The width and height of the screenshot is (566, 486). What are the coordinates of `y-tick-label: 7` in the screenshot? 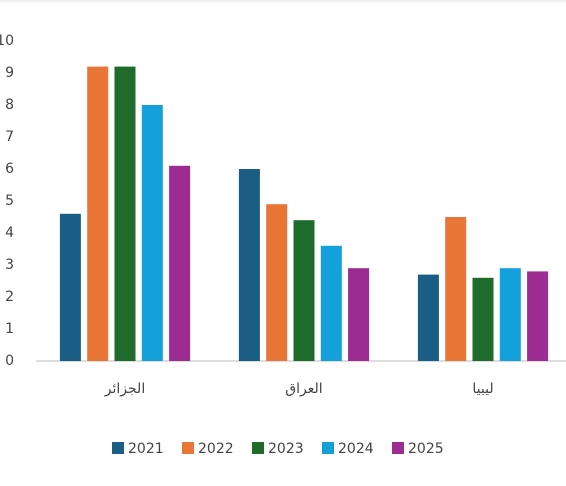 It's located at (9, 137).